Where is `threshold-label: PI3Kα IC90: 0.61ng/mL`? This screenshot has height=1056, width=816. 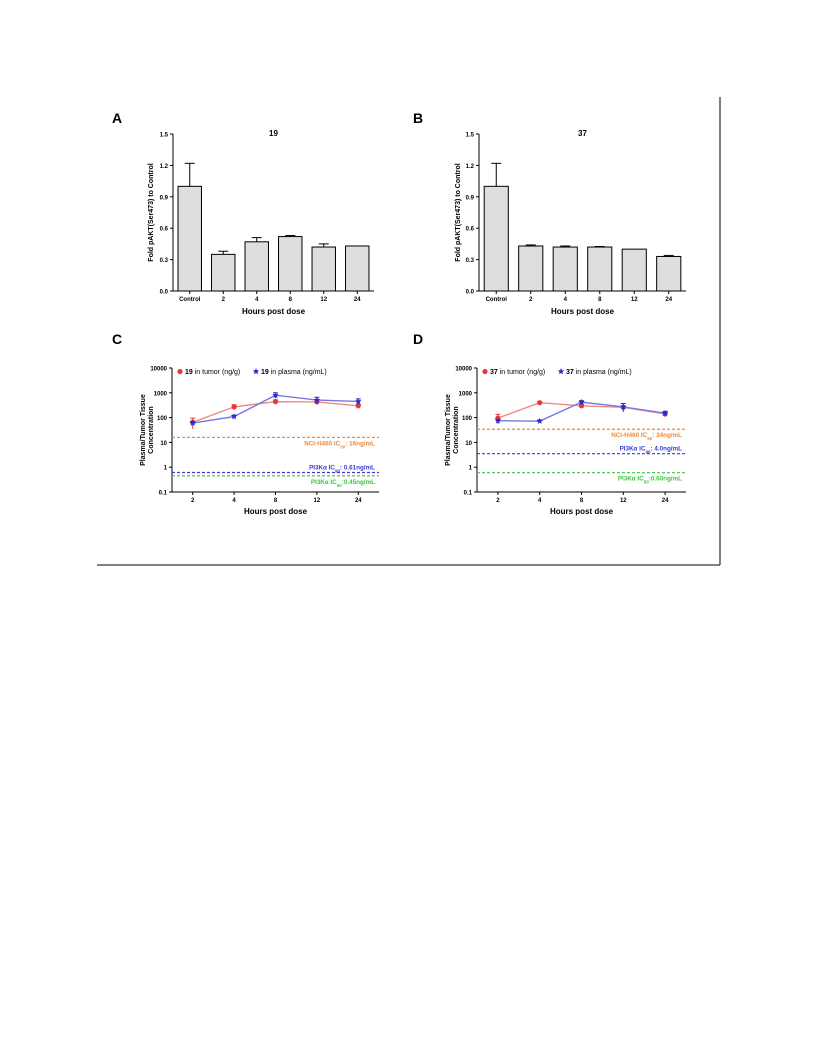
threshold-label: PI3Kα IC90: 0.61ng/mL is located at coordinates (342, 469).